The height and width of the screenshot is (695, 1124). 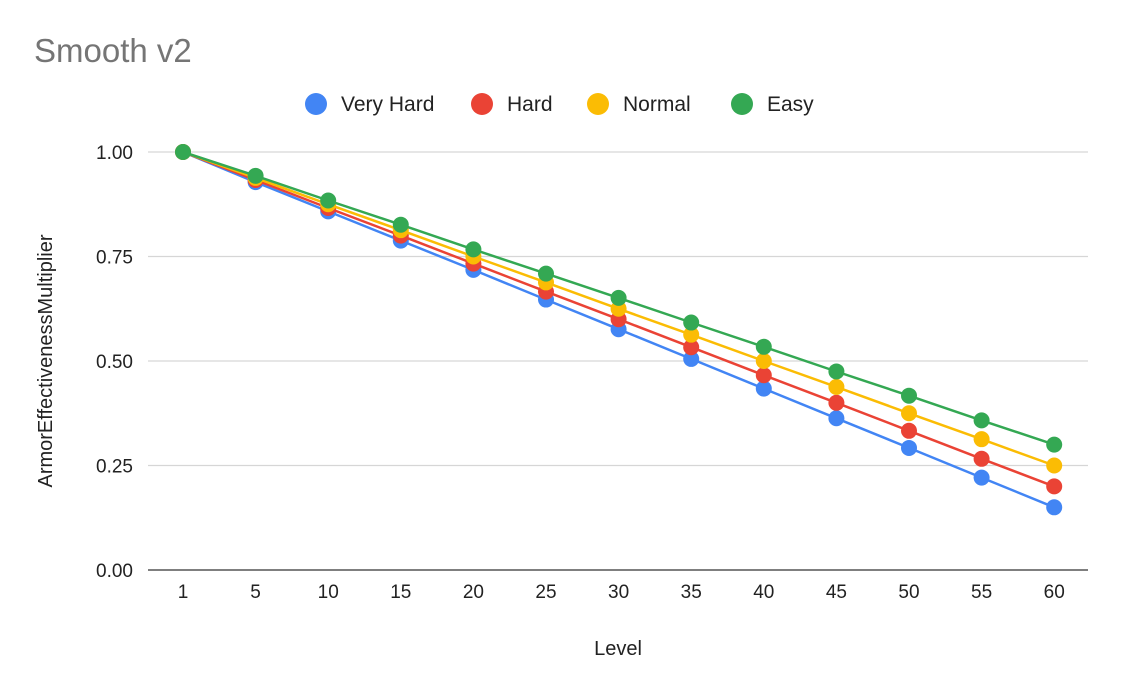 I want to click on legend-label: Very Hard, so click(x=387, y=104).